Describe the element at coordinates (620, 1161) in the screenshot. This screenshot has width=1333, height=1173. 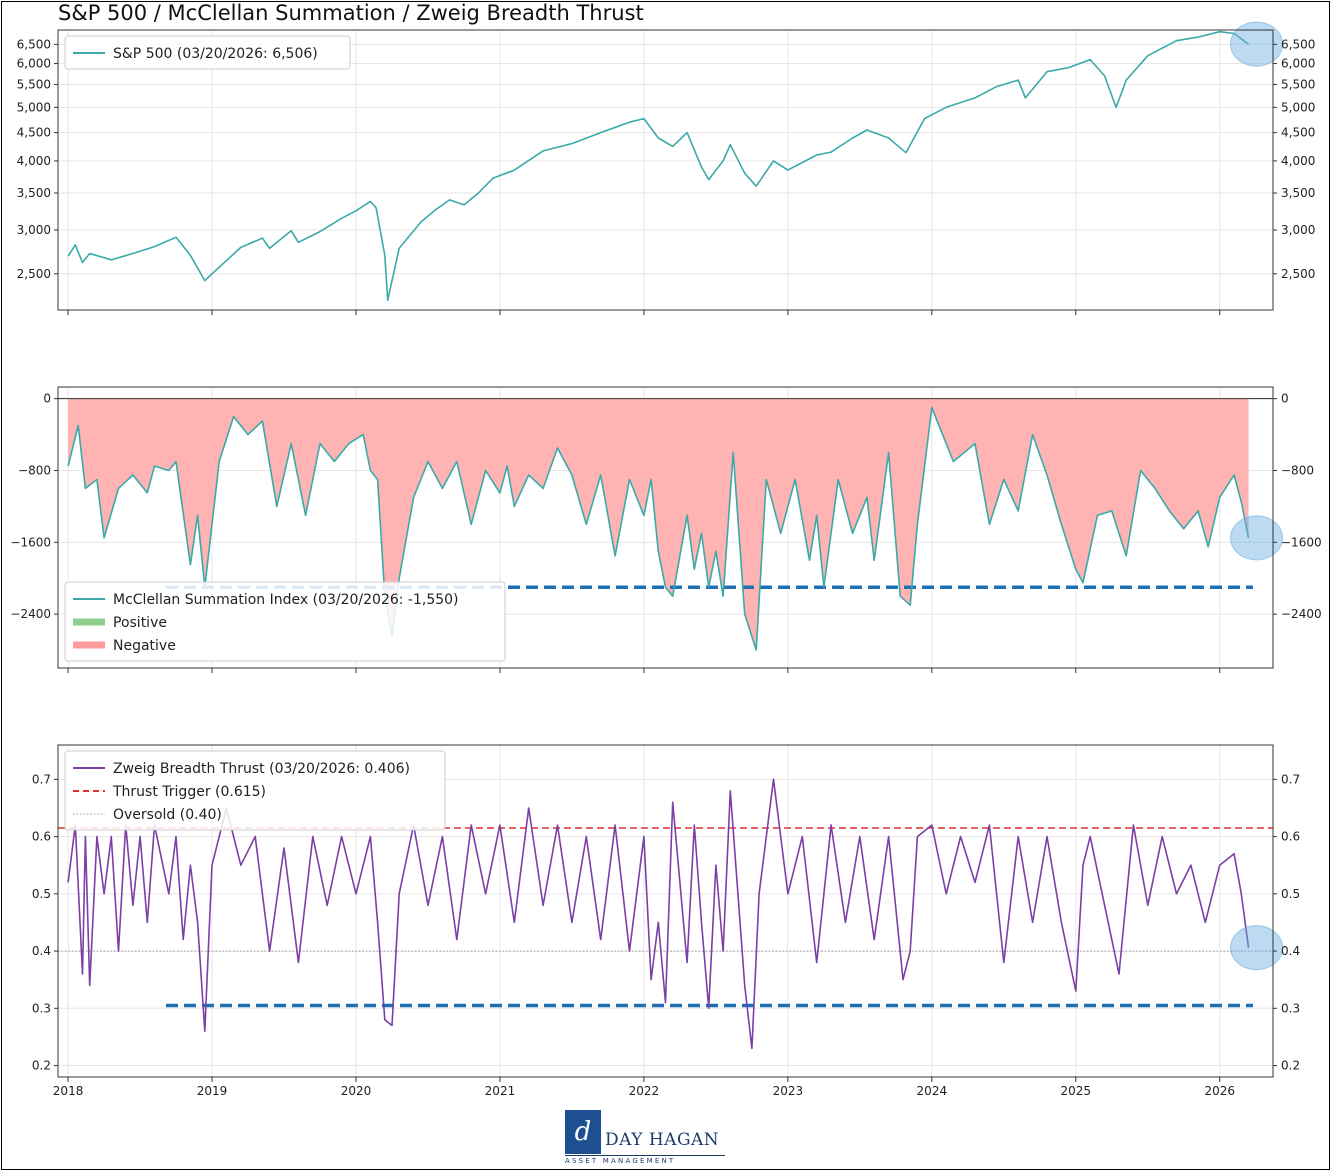
I see `logo-subtitle: ASSET MANAGEMENT` at that location.